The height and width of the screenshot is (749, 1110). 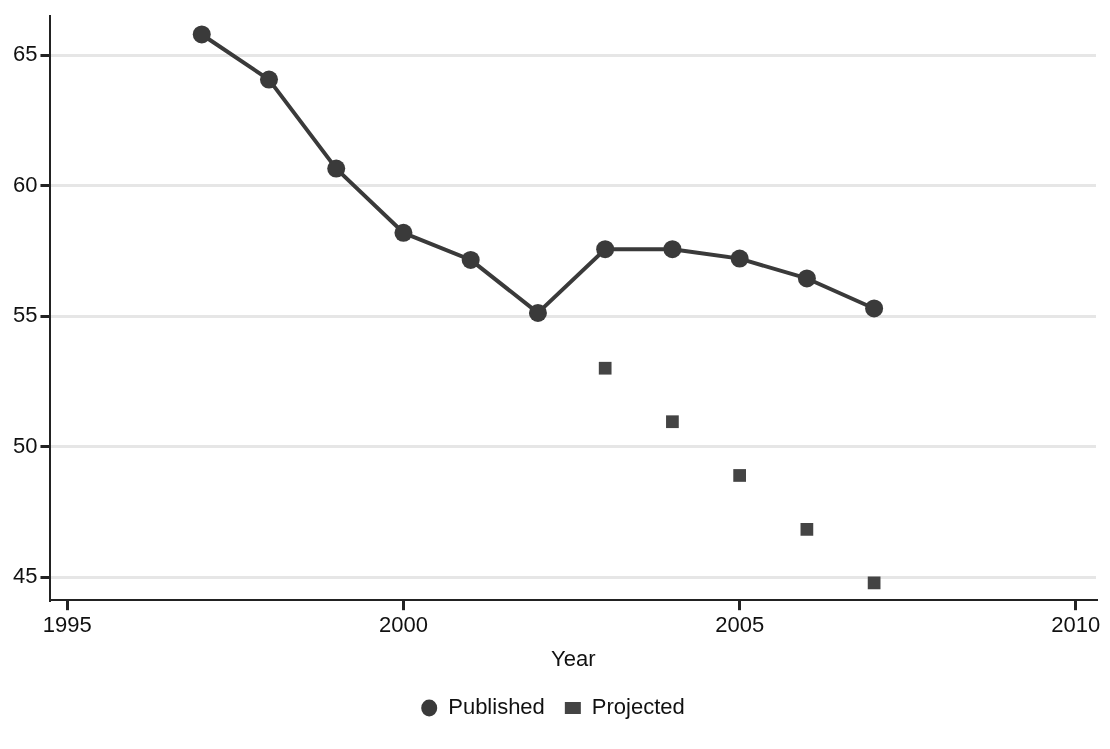 I want to click on y-tick-label: 65, so click(x=25, y=54).